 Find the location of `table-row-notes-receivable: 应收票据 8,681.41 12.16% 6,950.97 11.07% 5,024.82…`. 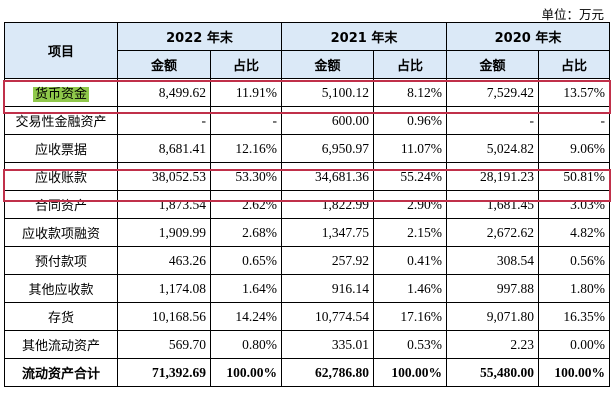

table-row-notes-receivable: 应收票据 8,681.41 12.16% 6,950.97 11.07% 5,024.82… is located at coordinates (307, 148).